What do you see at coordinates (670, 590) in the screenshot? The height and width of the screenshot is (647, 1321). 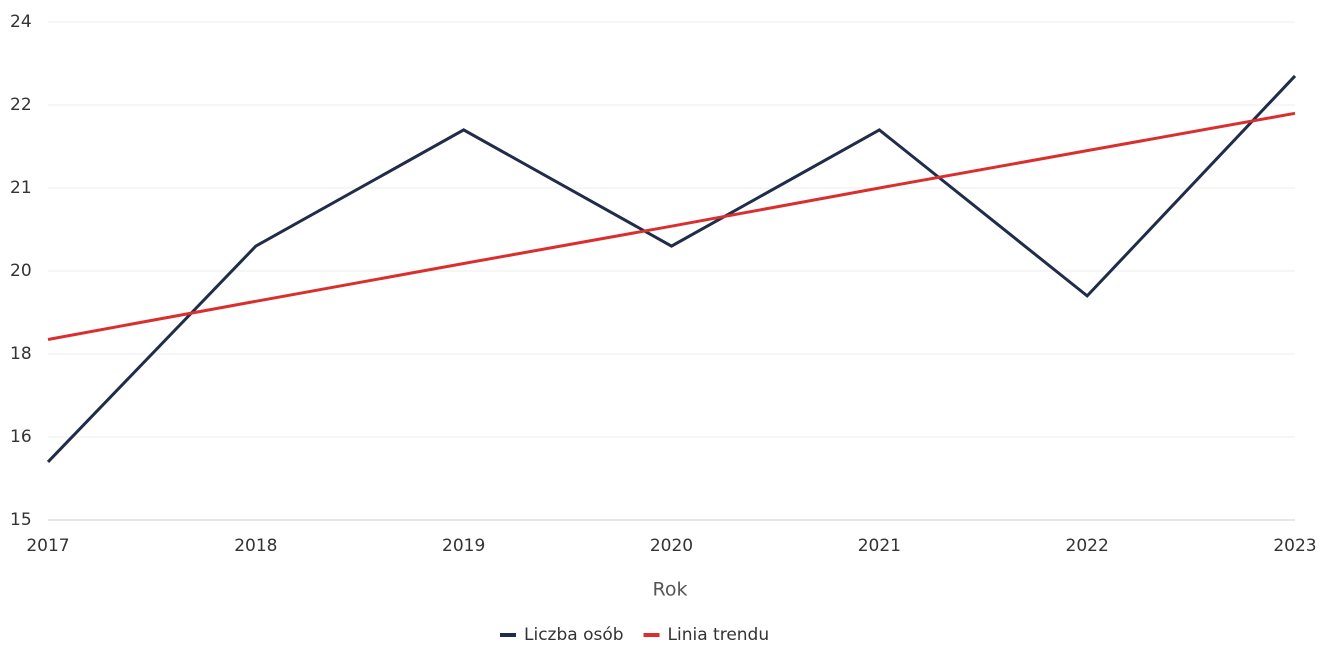 I see `x-axis-title: Rok` at bounding box center [670, 590].